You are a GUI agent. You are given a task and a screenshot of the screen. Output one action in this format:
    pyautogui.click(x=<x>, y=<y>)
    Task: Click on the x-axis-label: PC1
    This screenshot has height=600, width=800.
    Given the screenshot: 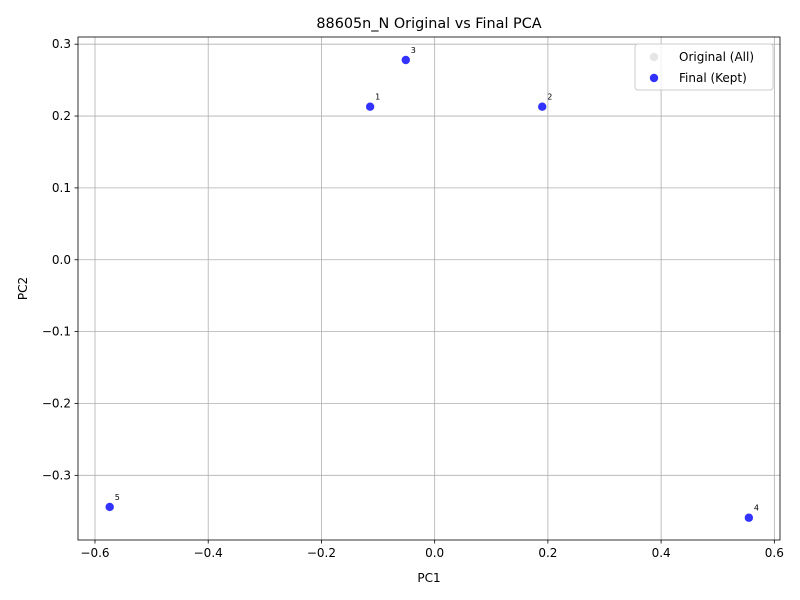 What is the action you would take?
    pyautogui.click(x=428, y=578)
    